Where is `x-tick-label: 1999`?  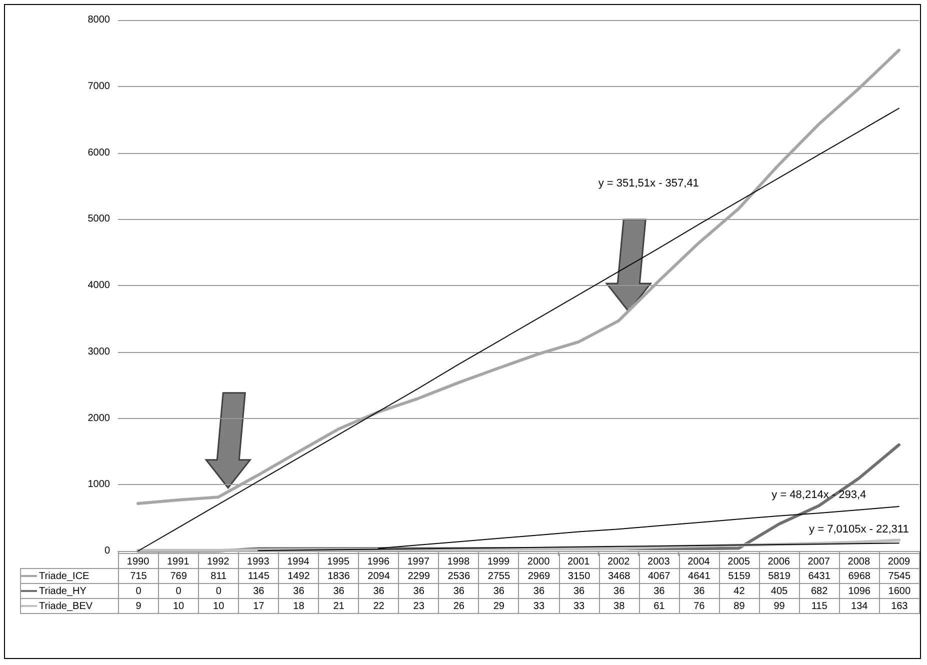 x-tick-label: 1999 is located at coordinates (498, 562).